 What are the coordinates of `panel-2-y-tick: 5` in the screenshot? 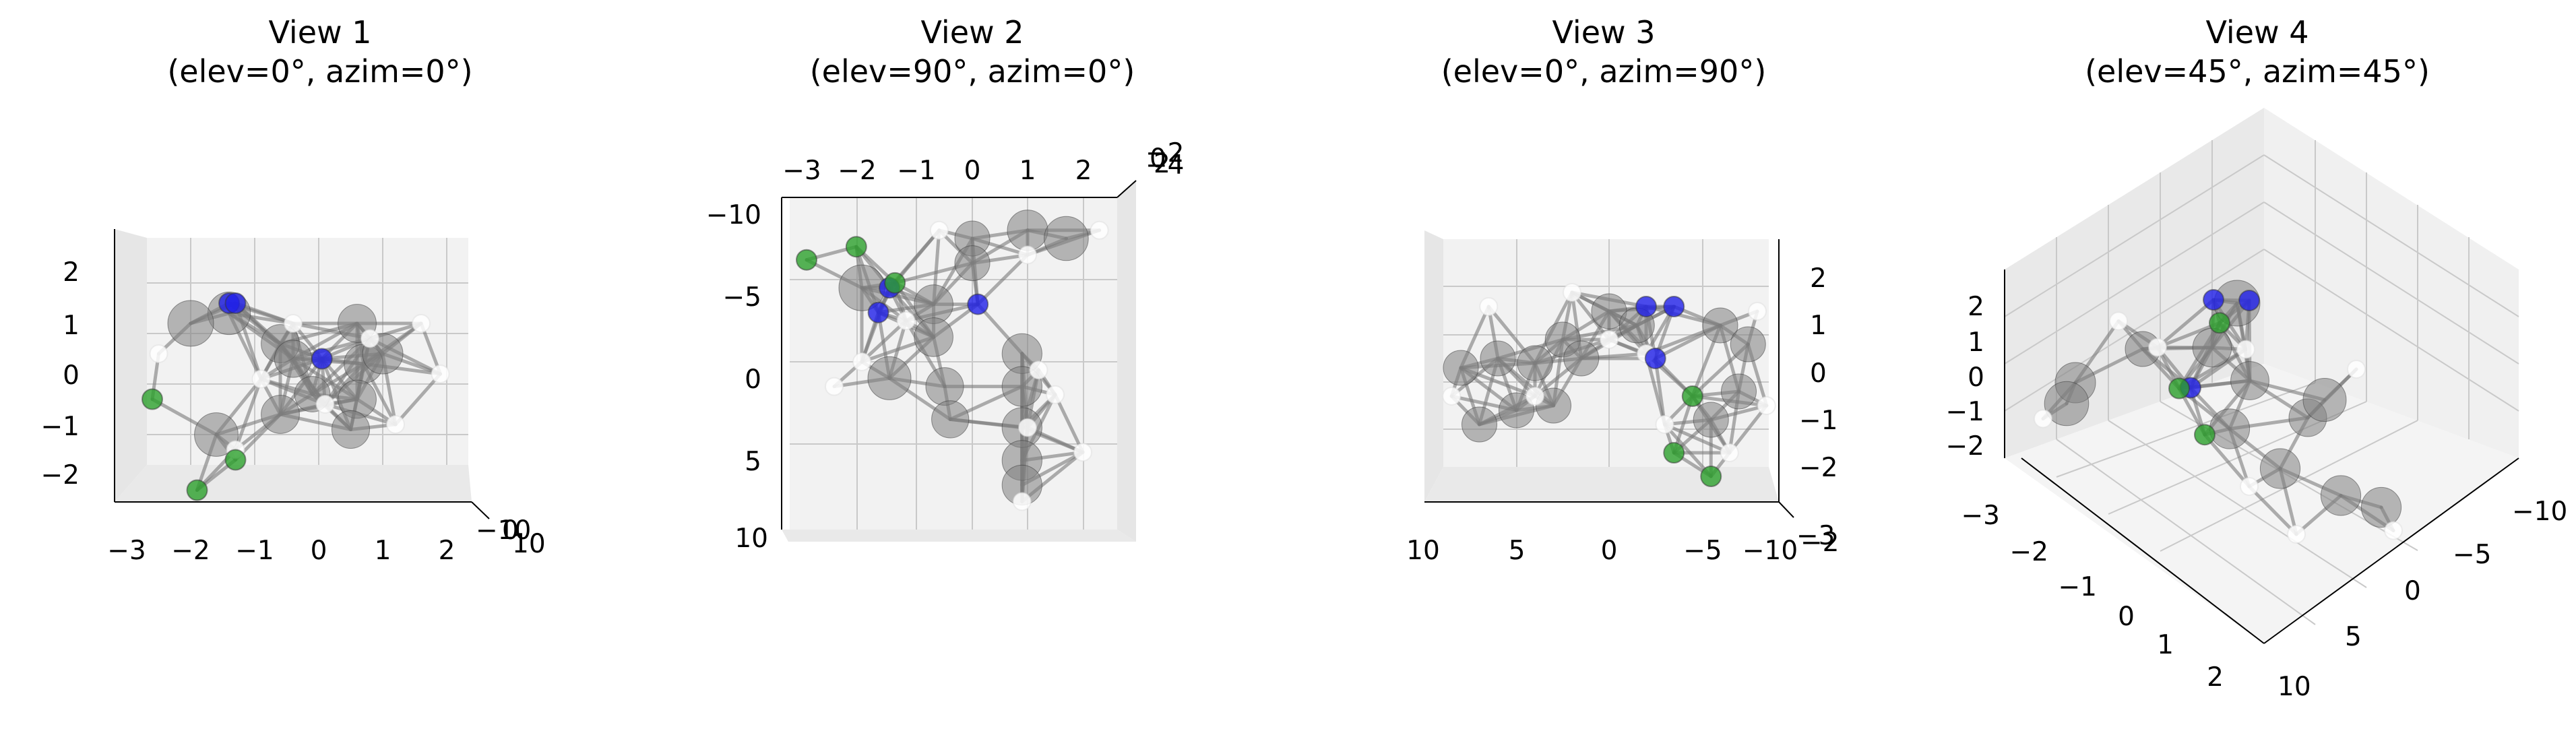 It's located at (753, 462).